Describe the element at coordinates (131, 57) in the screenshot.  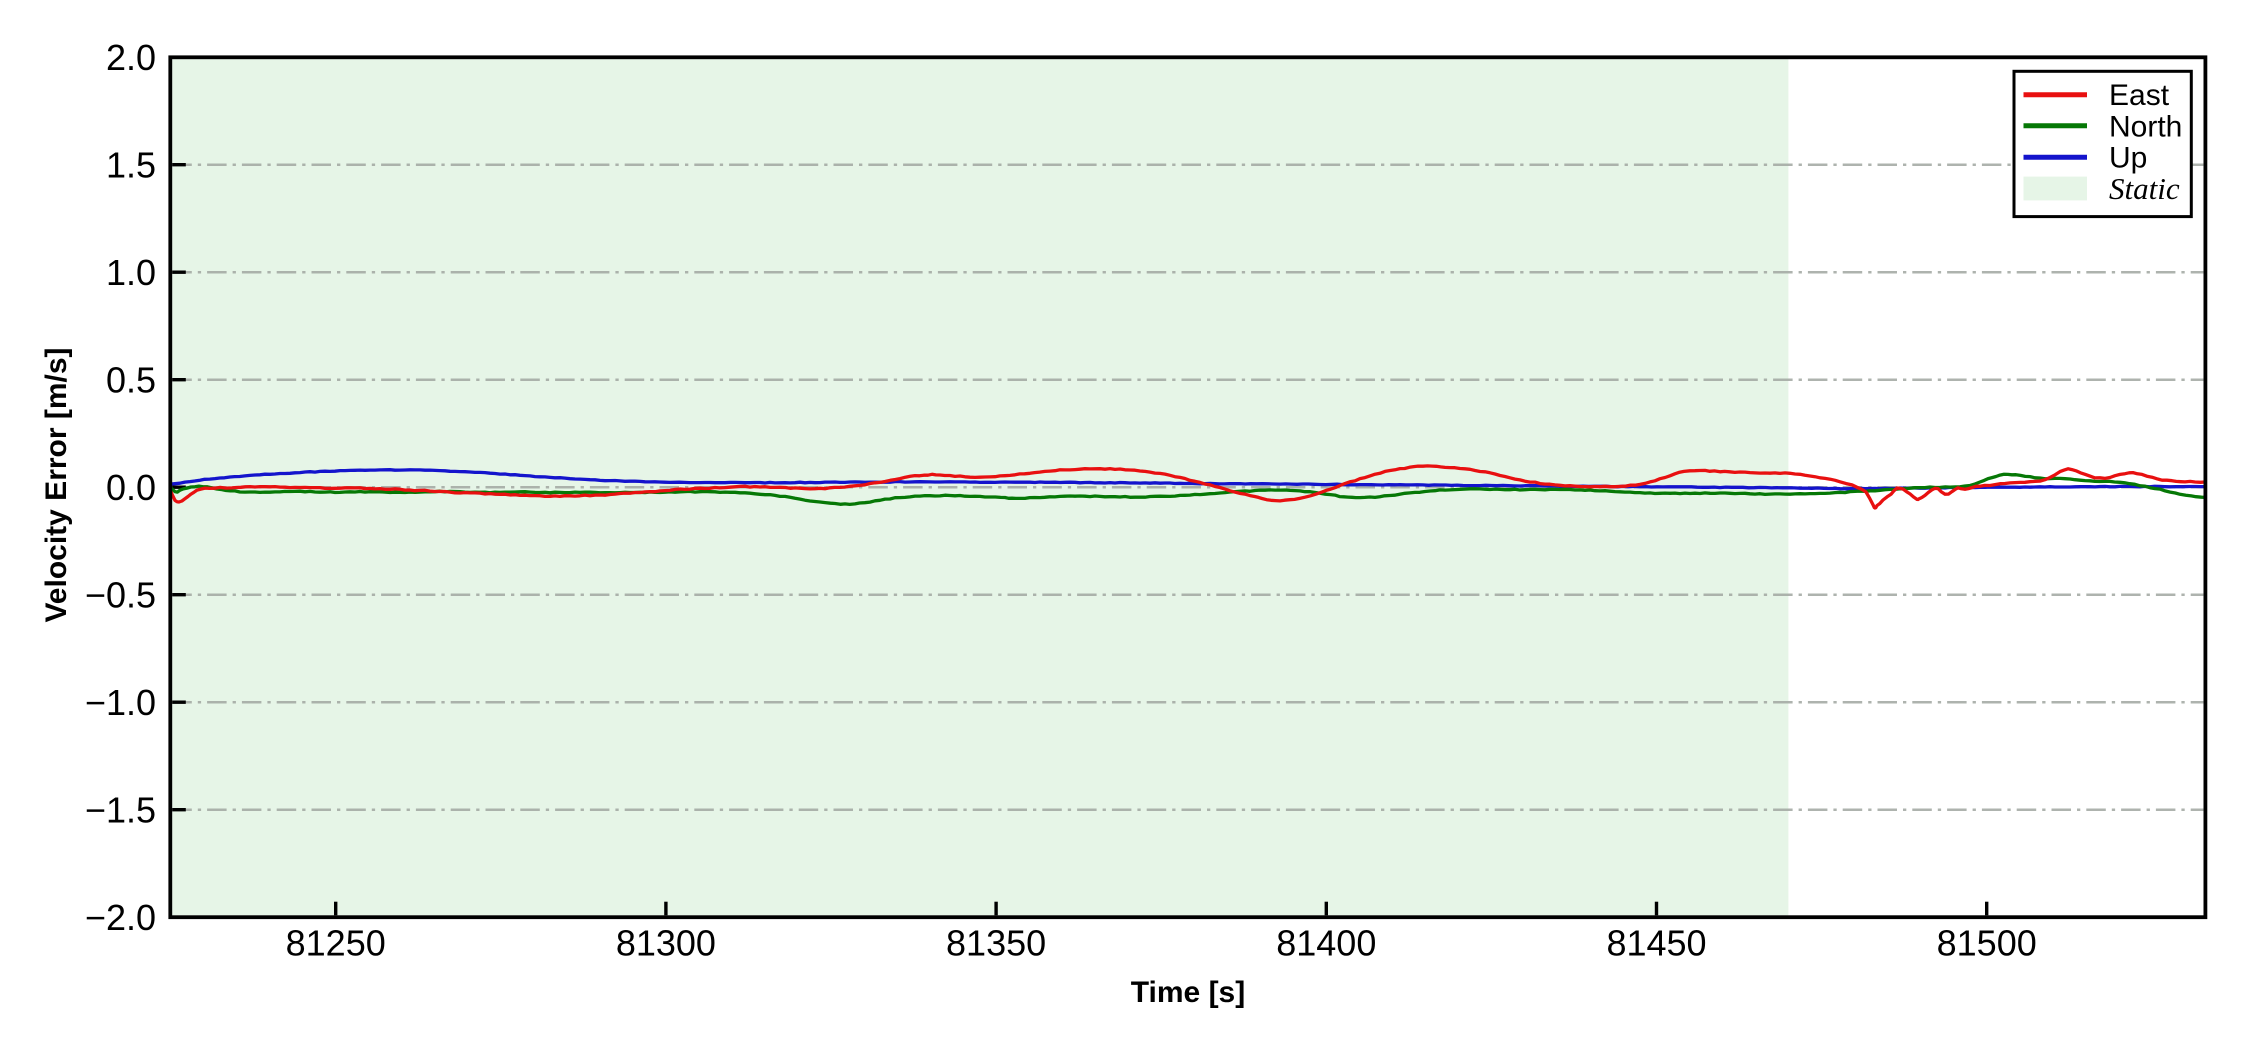
I see `svg-text: 2.0` at that location.